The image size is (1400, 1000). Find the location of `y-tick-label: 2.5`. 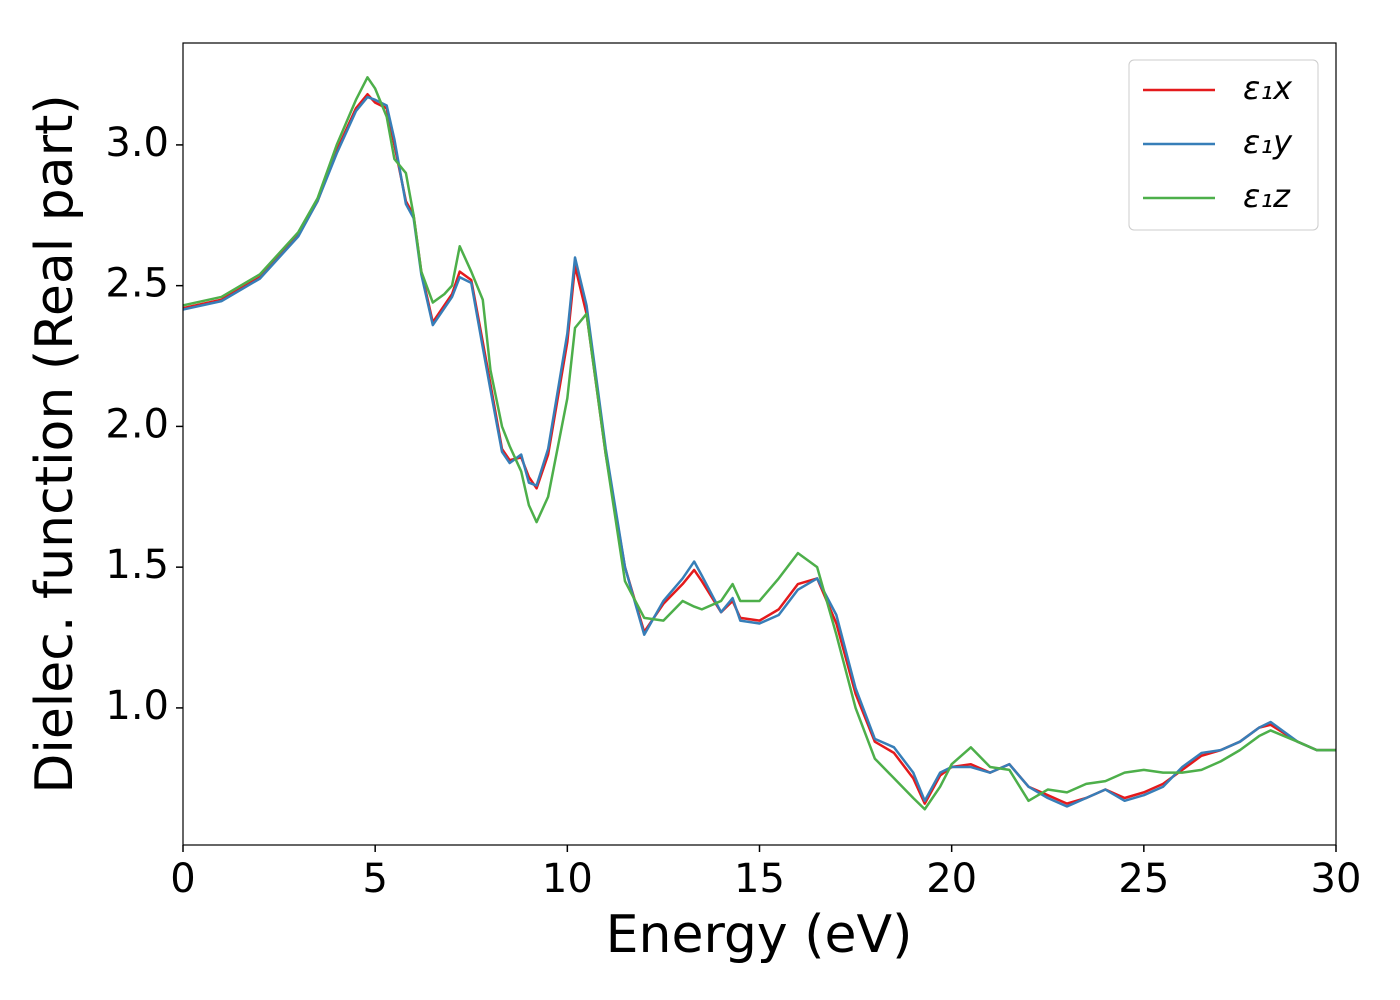

y-tick-label: 2.5 is located at coordinates (137, 284).